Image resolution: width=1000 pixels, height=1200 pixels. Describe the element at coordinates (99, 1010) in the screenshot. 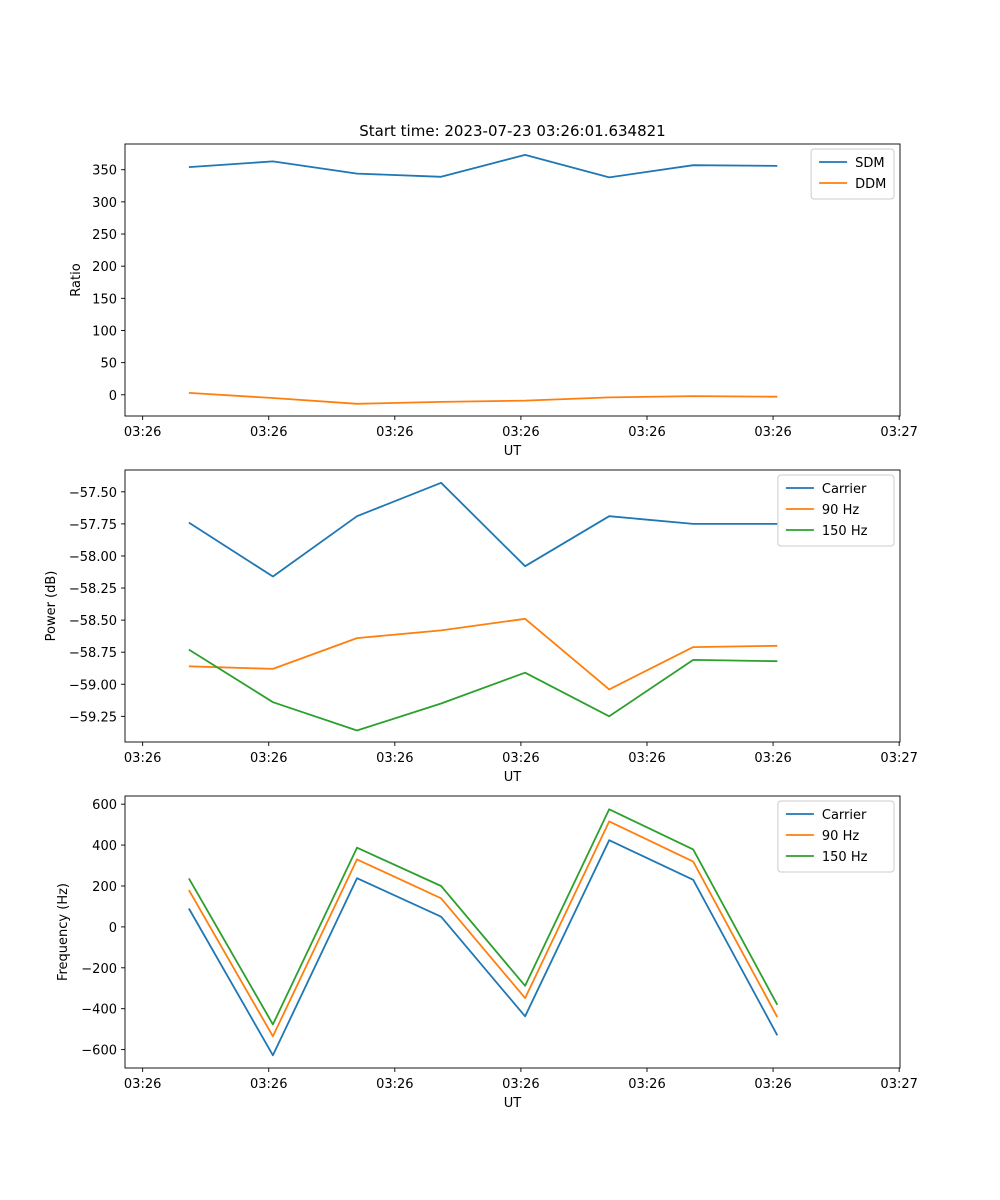

I see `y-tick-label: −400` at that location.